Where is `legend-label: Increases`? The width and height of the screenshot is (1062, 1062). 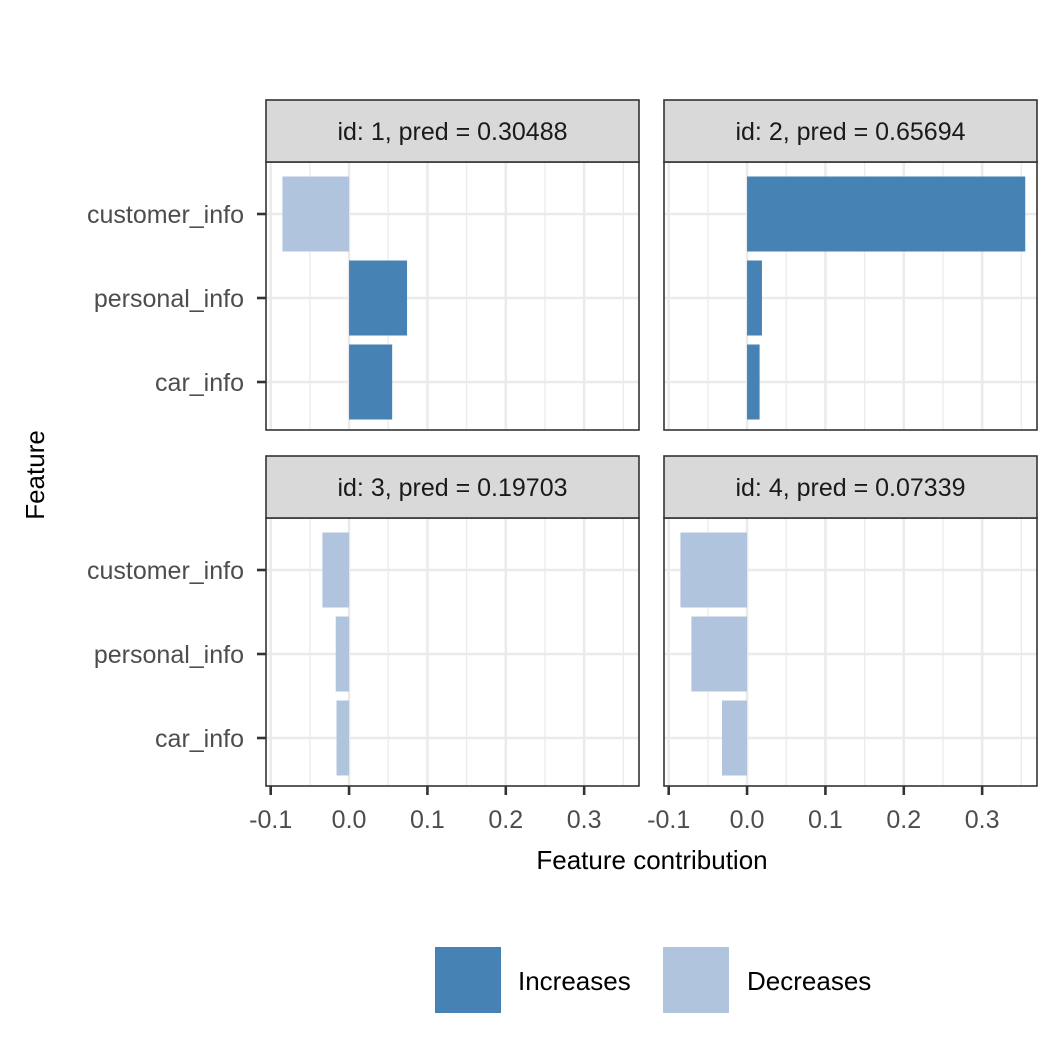 legend-label: Increases is located at coordinates (574, 981).